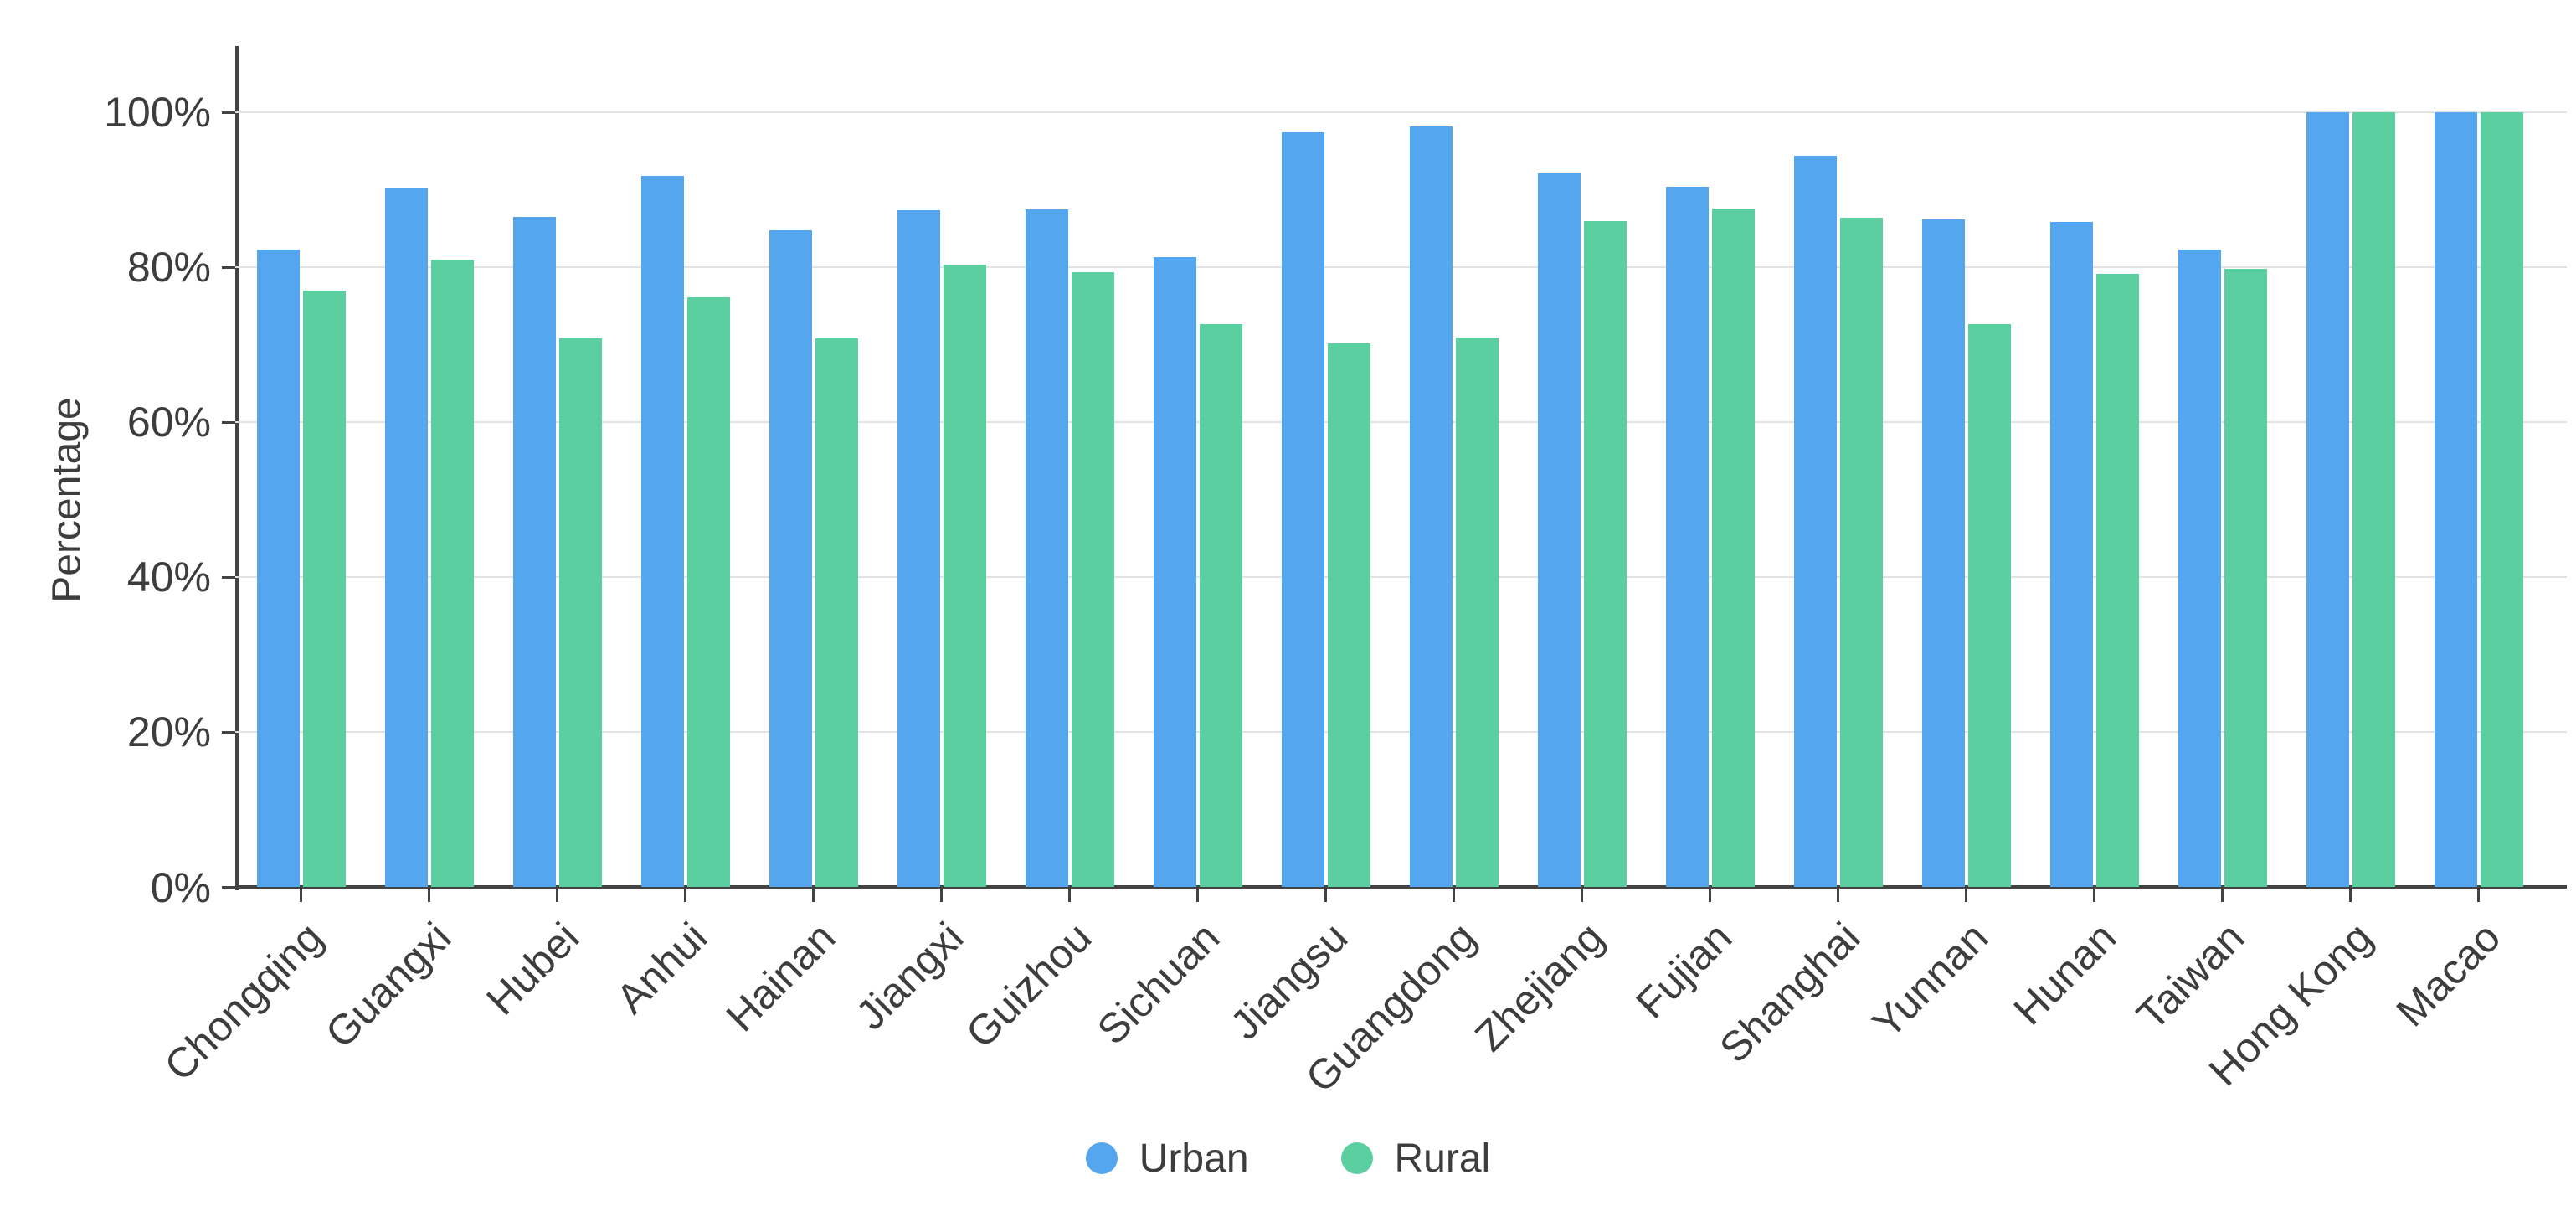 This screenshot has height=1206, width=2576. What do you see at coordinates (2094, 895) in the screenshot?
I see `x-tick-mark-hunan` at bounding box center [2094, 895].